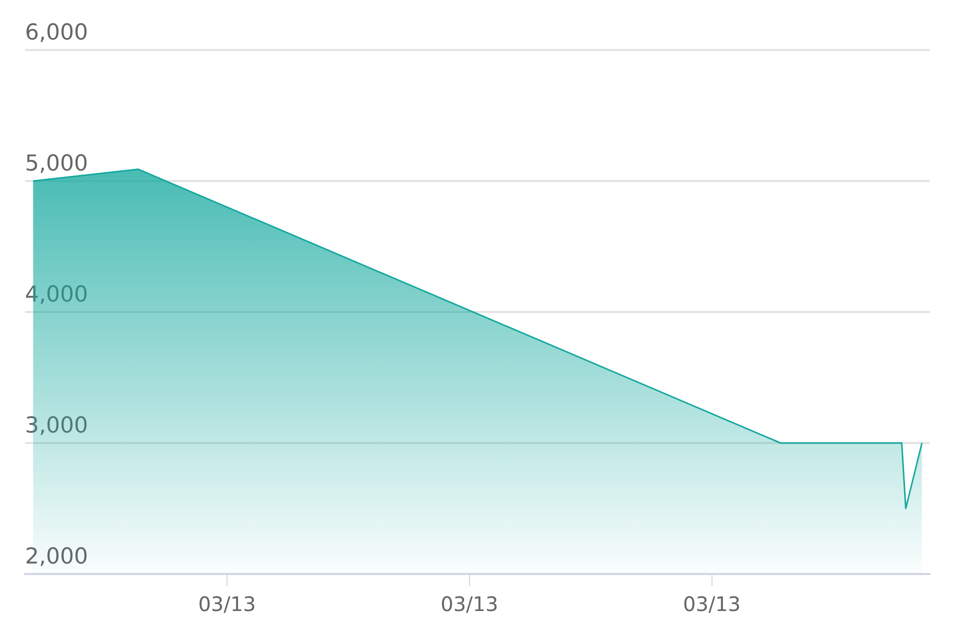 The width and height of the screenshot is (956, 642). What do you see at coordinates (56, 557) in the screenshot?
I see `y-tick-label: 2,000` at bounding box center [56, 557].